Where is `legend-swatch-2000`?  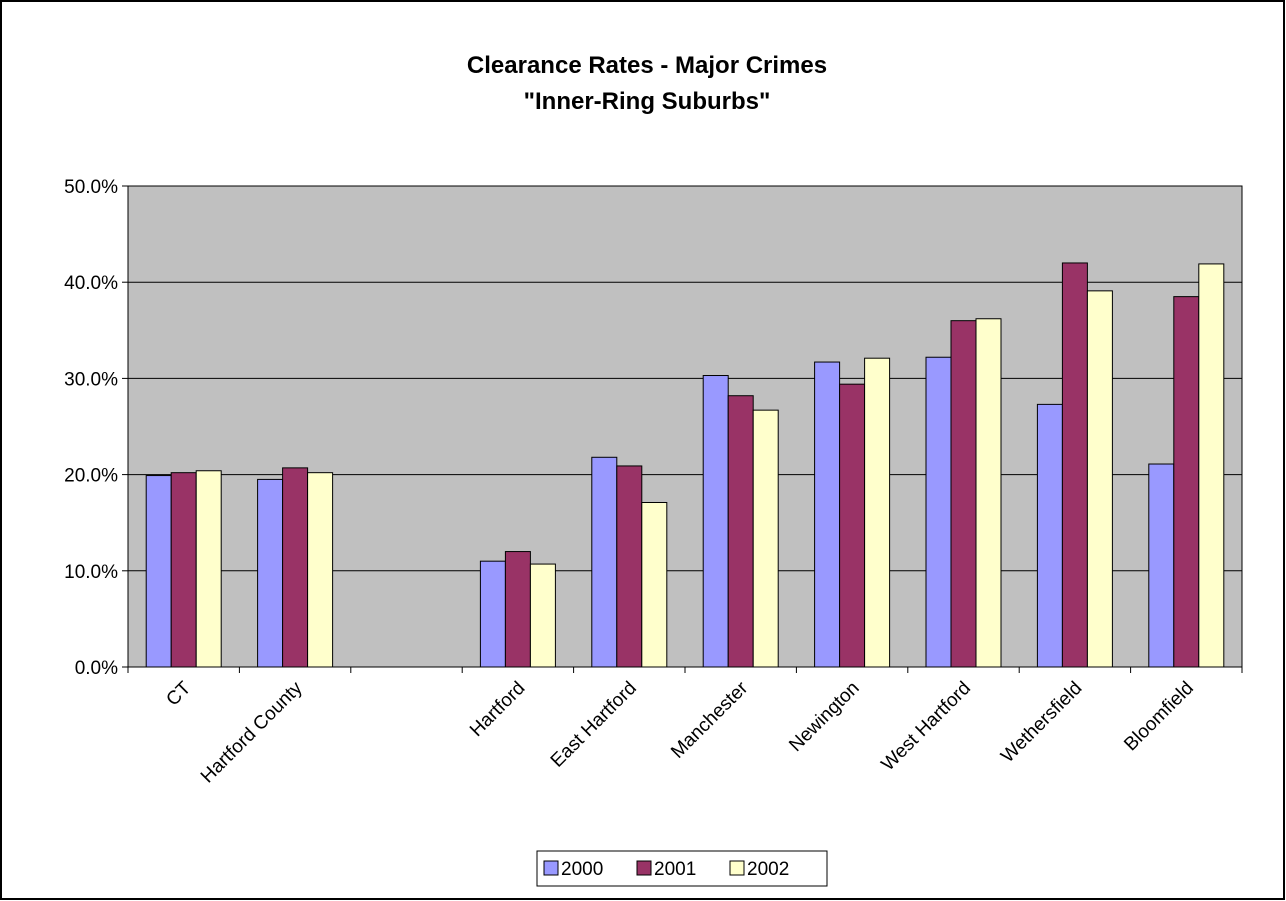
legend-swatch-2000 is located at coordinates (551, 868).